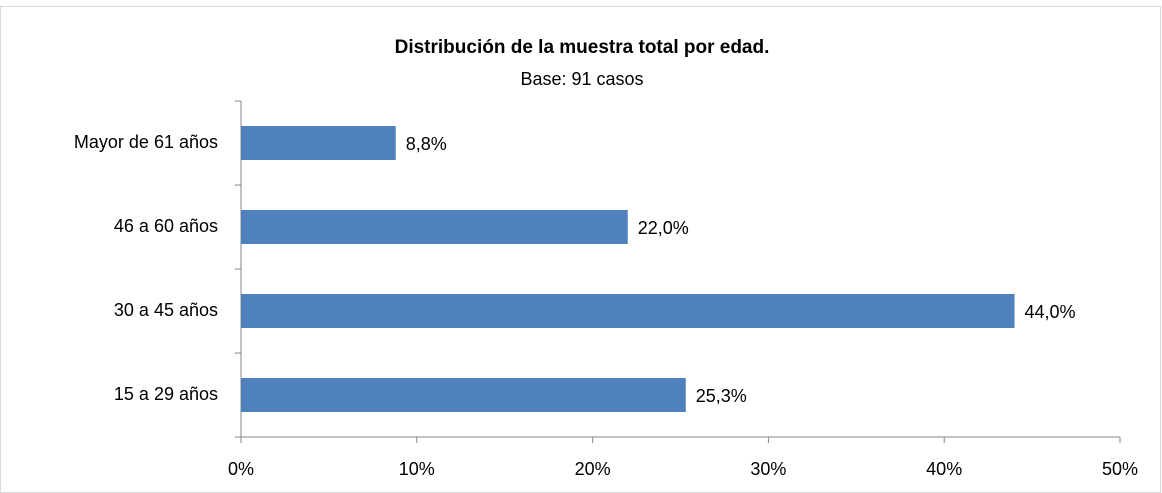 The image size is (1162, 493). I want to click on chart-subtitle: Base: 91 casos, so click(581, 79).